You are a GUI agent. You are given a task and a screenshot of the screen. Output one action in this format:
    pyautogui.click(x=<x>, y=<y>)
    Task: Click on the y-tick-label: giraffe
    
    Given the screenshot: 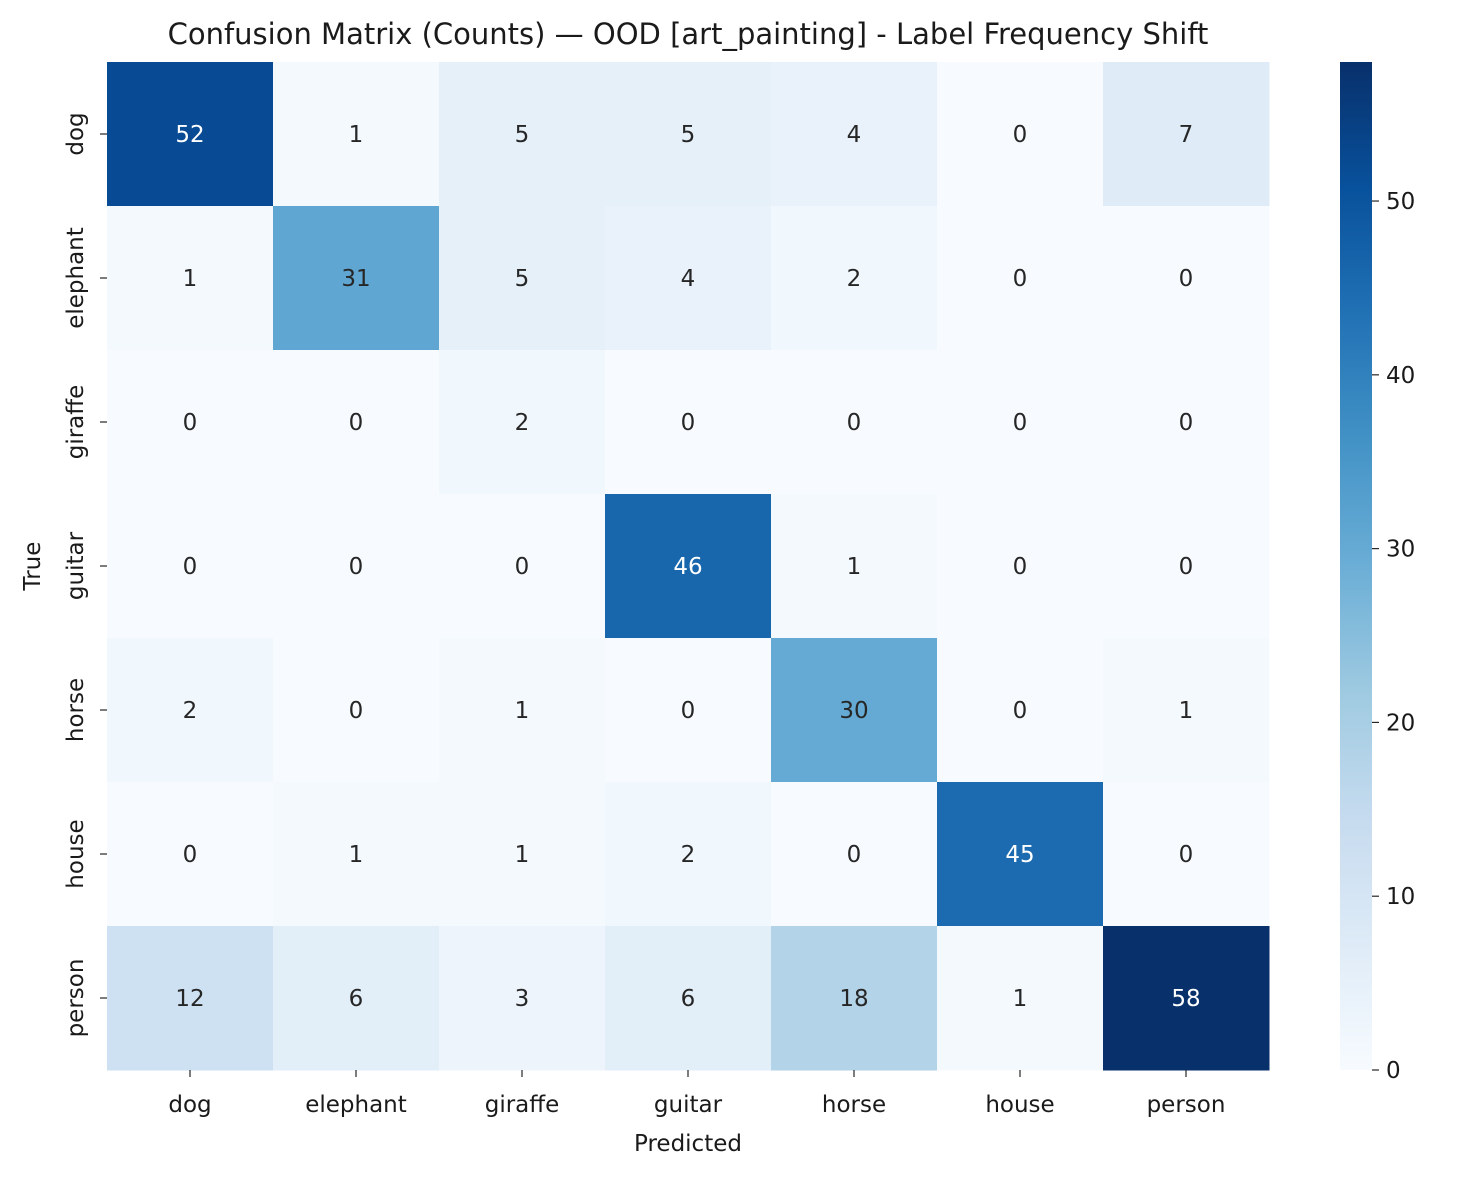 What is the action you would take?
    pyautogui.click(x=76, y=422)
    